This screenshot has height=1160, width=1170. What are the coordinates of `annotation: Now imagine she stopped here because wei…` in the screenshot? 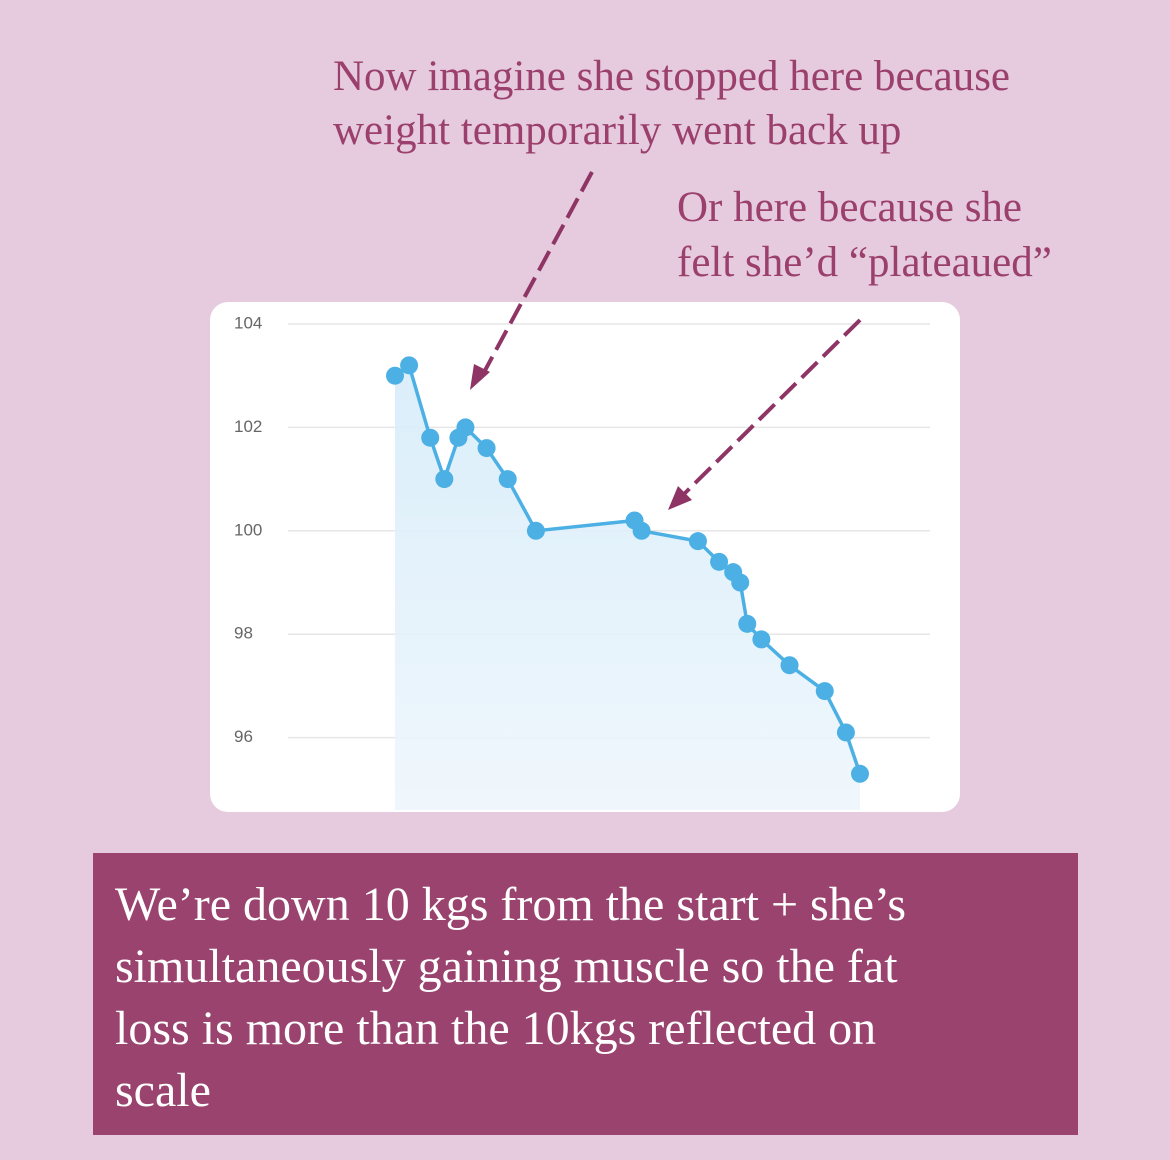 It's located at (677, 103).